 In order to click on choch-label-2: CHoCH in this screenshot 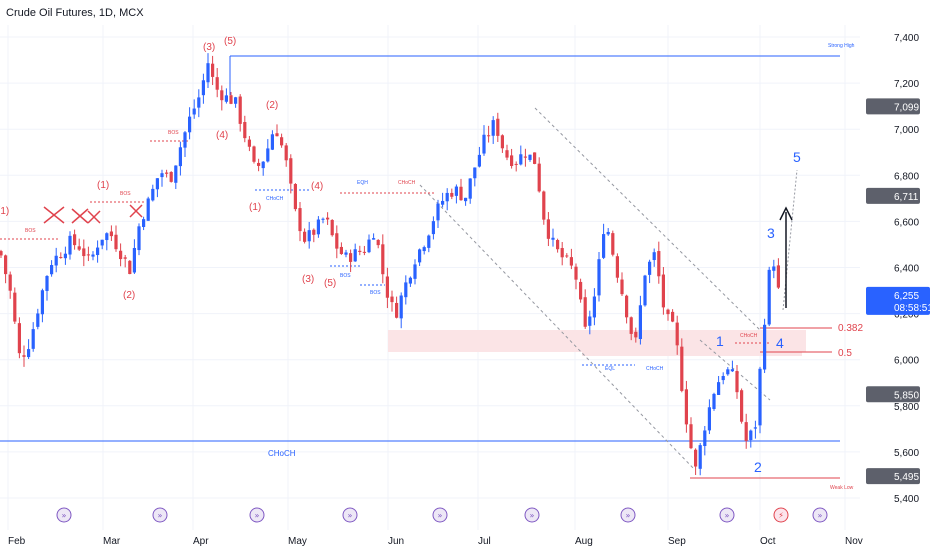, I will do `click(407, 183)`.